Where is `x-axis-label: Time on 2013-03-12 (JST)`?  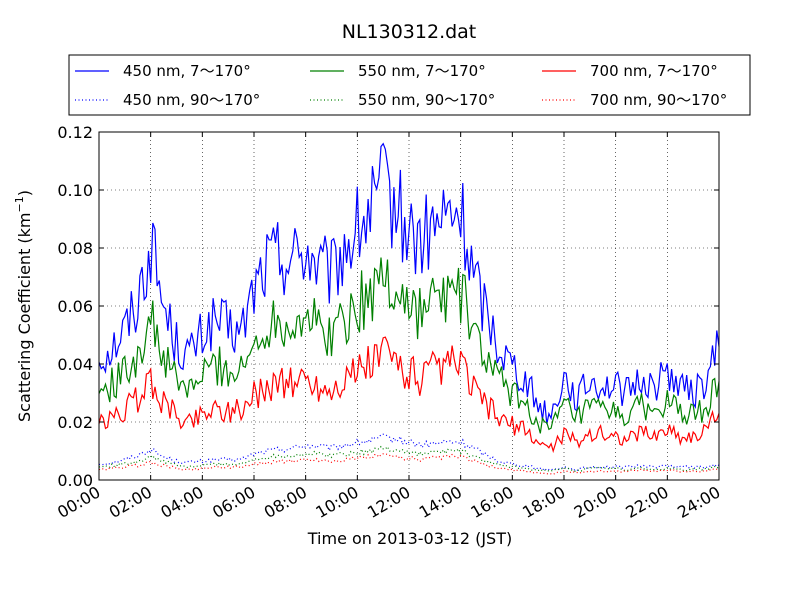
x-axis-label: Time on 2013-03-12 (JST) is located at coordinates (409, 538).